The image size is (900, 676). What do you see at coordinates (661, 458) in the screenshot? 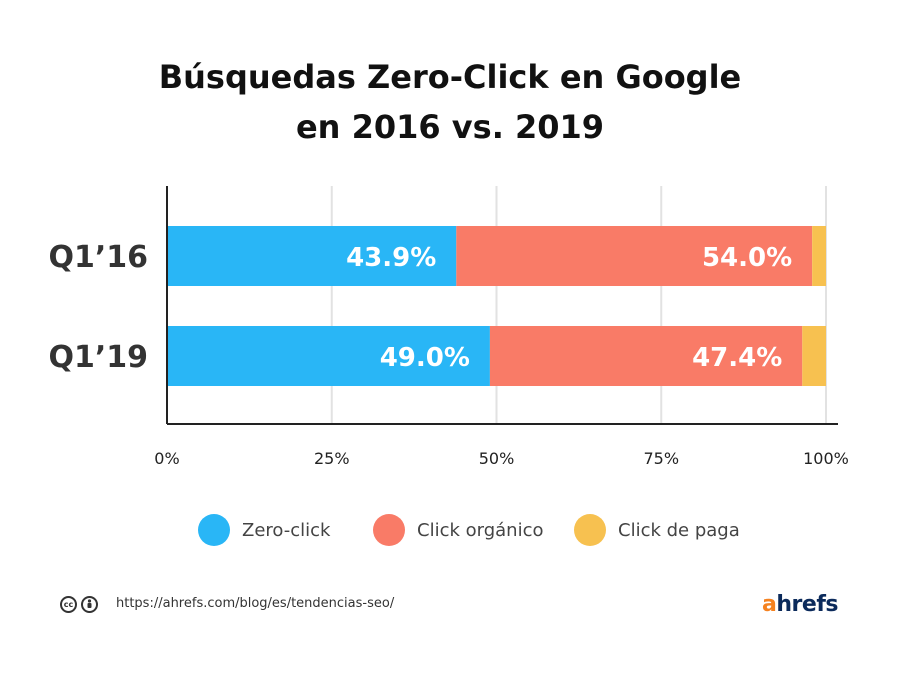
I see `x-tick-label-75: 75%` at bounding box center [661, 458].